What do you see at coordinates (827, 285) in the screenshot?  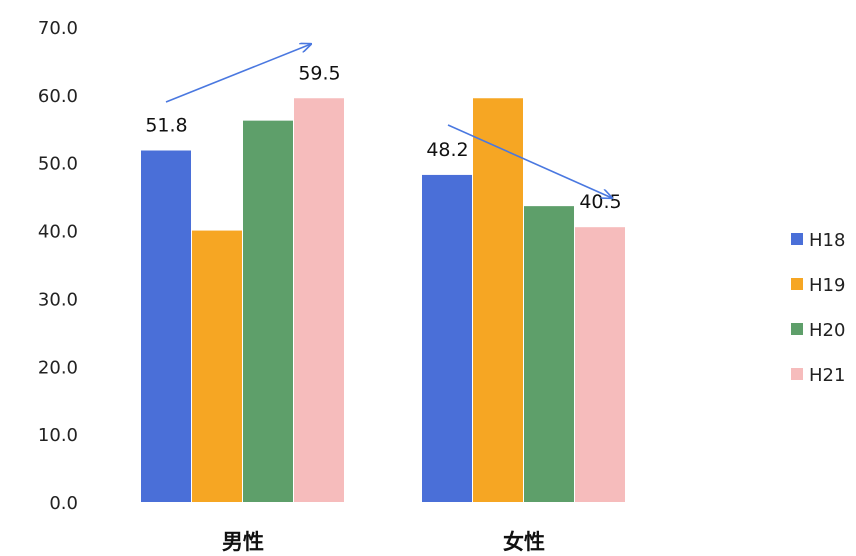 I see `legend-label-h19: H19` at bounding box center [827, 285].